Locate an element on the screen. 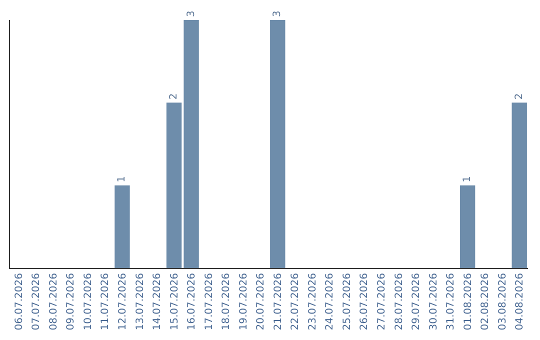 The width and height of the screenshot is (540, 340). x-tick-label: 08.07.2026 is located at coordinates (54, 301).